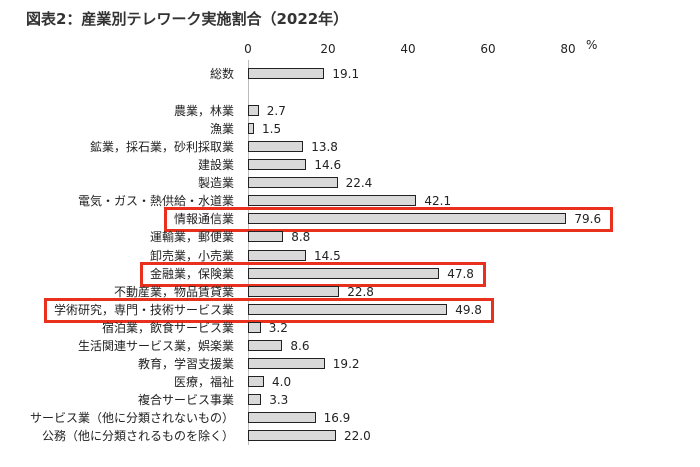  Describe the element at coordinates (191, 273) in the screenshot. I see `category-label: 金融業，保険業` at that location.